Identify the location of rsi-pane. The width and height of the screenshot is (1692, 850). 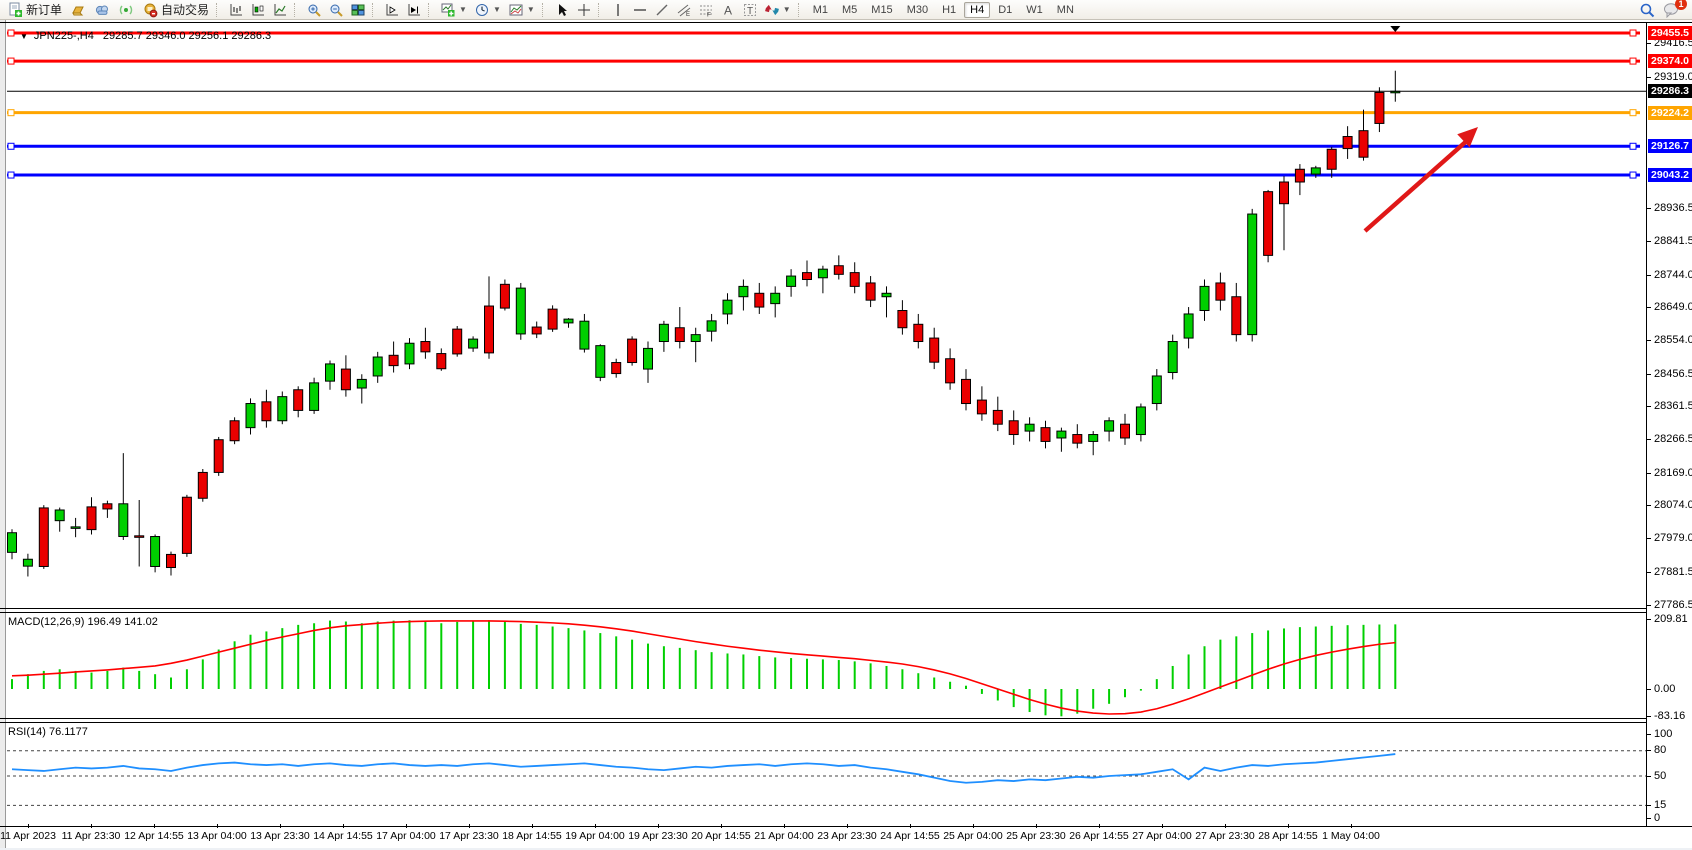
(823, 774).